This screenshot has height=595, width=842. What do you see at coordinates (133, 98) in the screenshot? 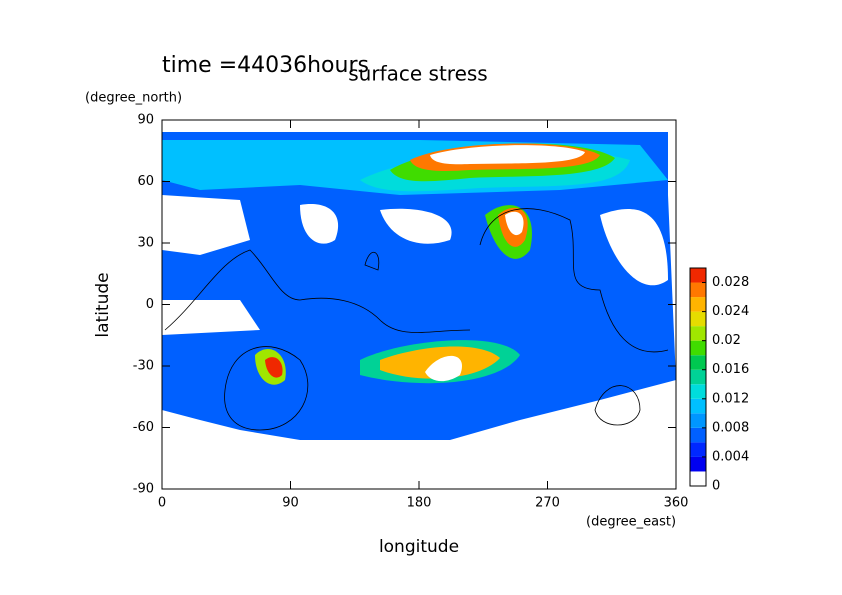
I see `y-unit: (degree_north)` at bounding box center [133, 98].